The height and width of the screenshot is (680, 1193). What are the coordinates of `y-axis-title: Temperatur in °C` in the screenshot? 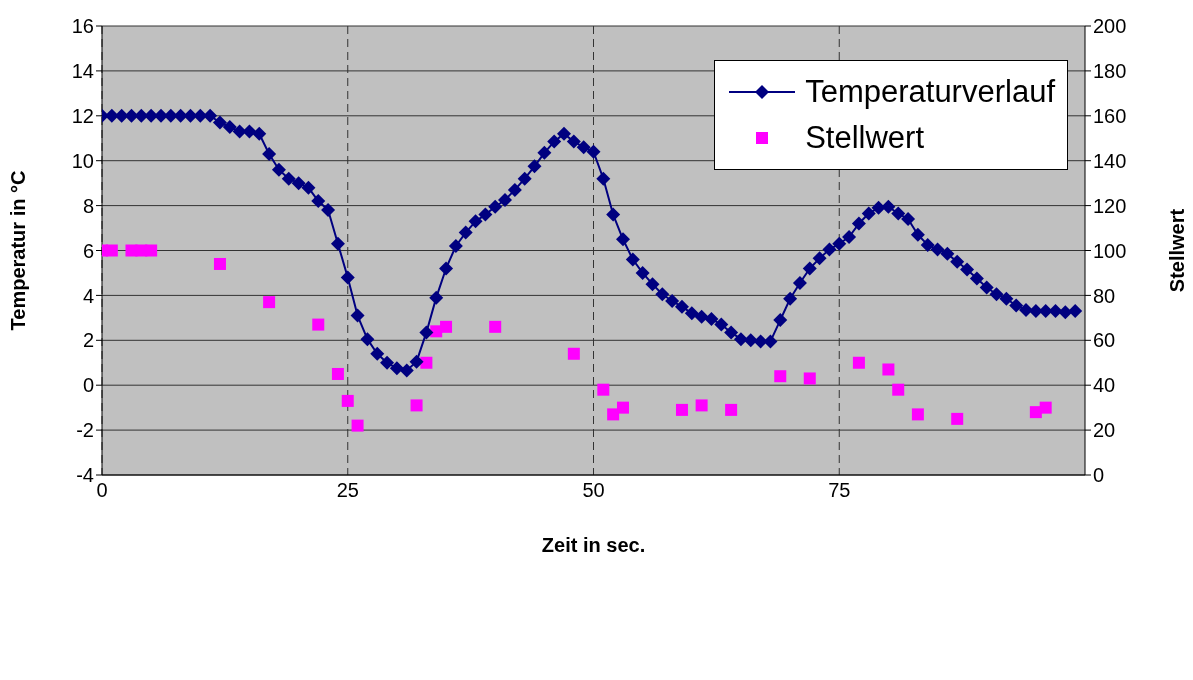 It's located at (18, 250).